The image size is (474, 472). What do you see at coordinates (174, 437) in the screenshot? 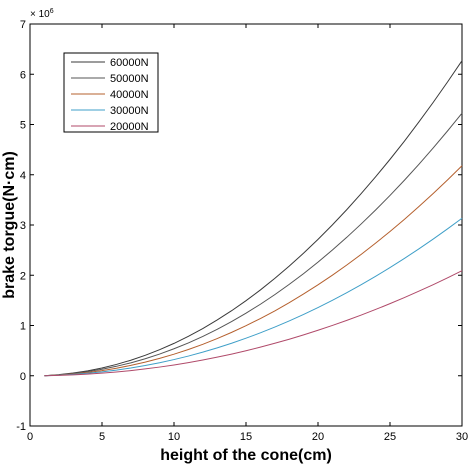
I see `x-tick-label: 10` at bounding box center [174, 437].